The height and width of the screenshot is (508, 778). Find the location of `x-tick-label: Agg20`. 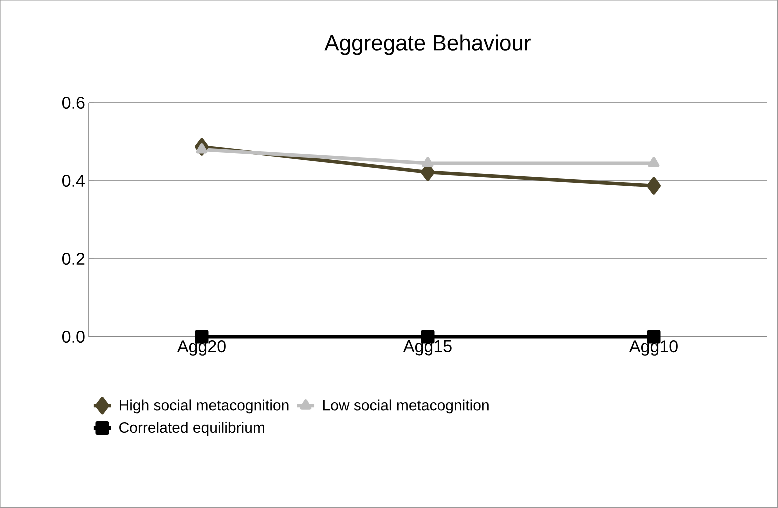

x-tick-label: Agg20 is located at coordinates (201, 348).